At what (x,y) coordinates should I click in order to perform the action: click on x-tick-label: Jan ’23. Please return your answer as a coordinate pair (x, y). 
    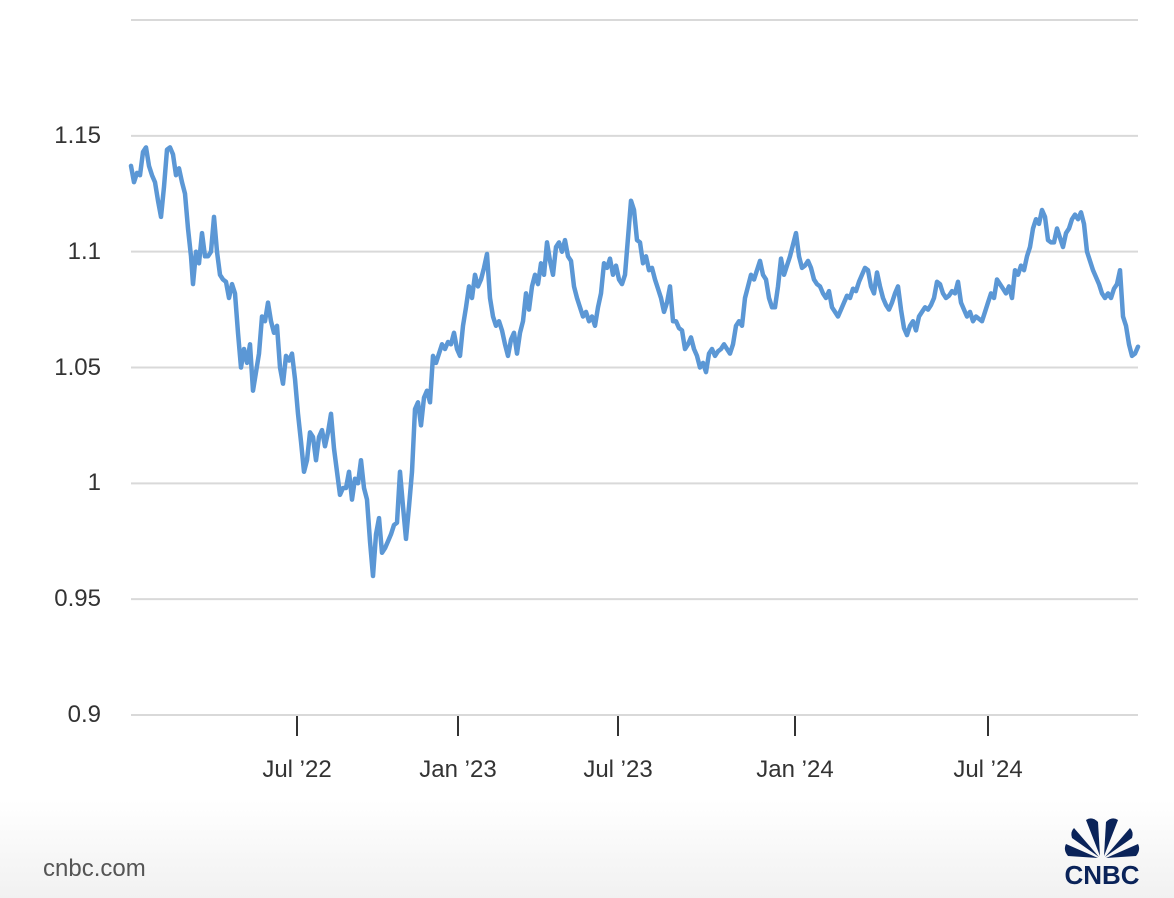
    Looking at the image, I should click on (458, 769).